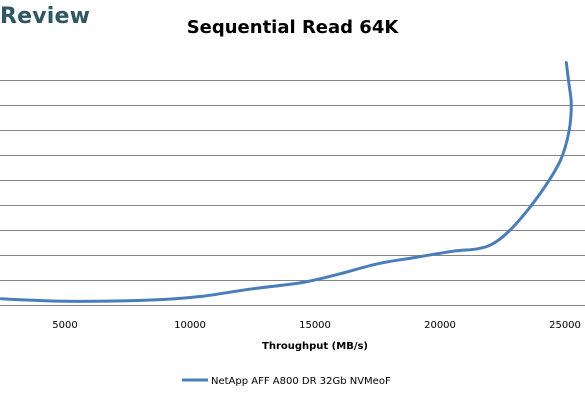 This screenshot has width=585, height=401. What do you see at coordinates (565, 325) in the screenshot?
I see `x-tick-label: 25000` at bounding box center [565, 325].